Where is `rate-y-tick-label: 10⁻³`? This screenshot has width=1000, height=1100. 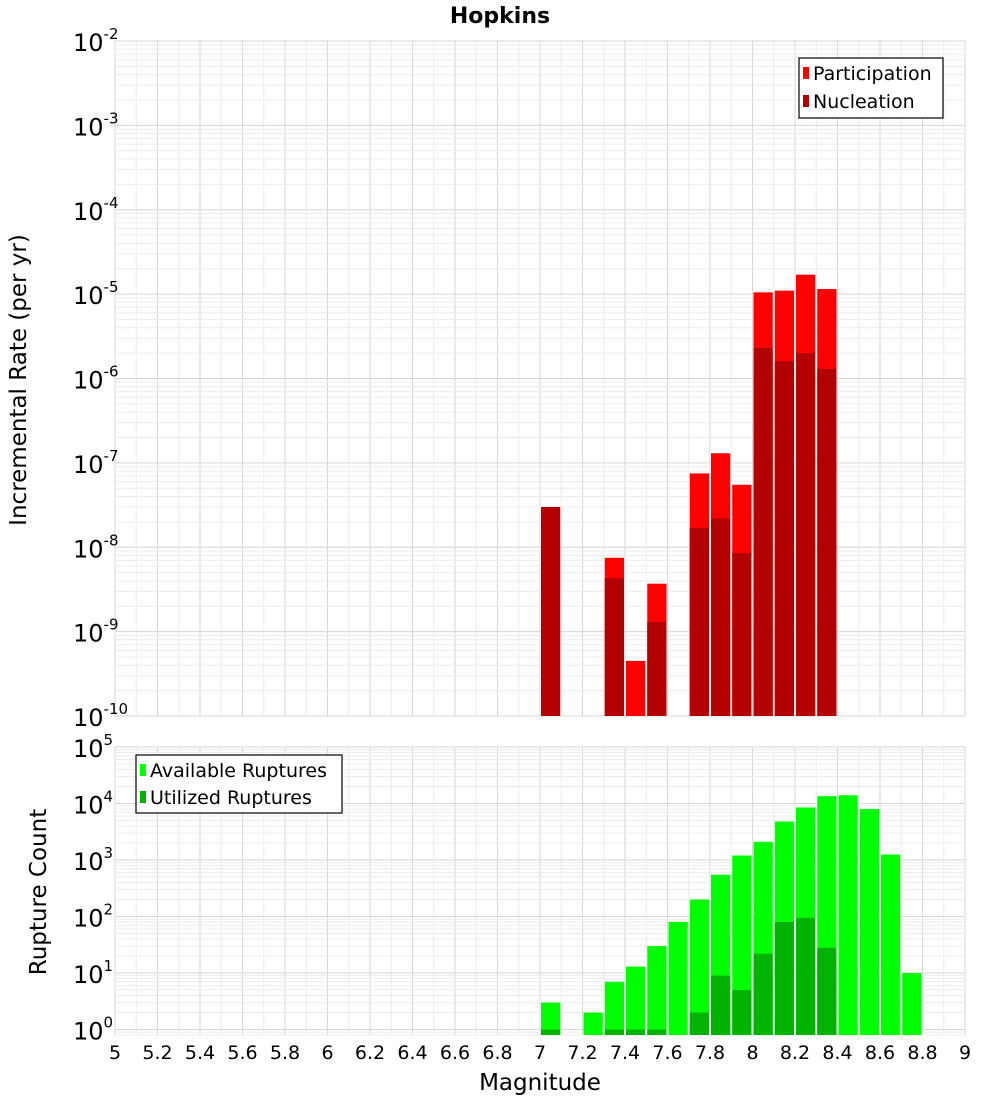
rate-y-tick-label: 10⁻³ is located at coordinates (96, 125).